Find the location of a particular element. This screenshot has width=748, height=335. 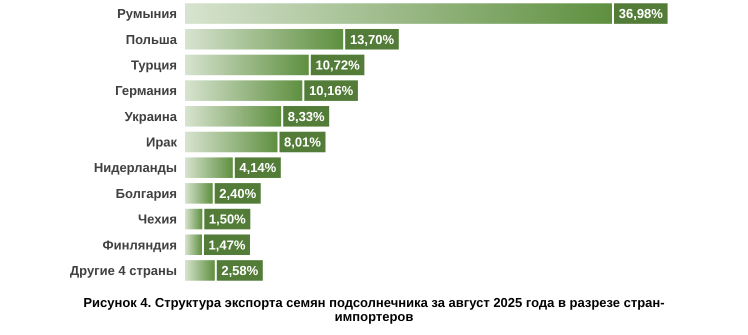

data-label: 36,98% is located at coordinates (641, 14).